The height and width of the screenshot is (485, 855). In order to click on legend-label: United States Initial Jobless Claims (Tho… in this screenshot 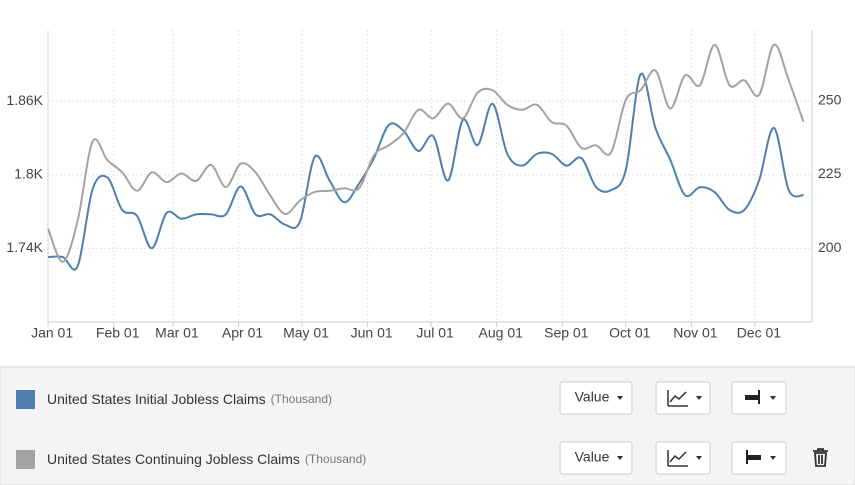, I will do `click(189, 399)`.